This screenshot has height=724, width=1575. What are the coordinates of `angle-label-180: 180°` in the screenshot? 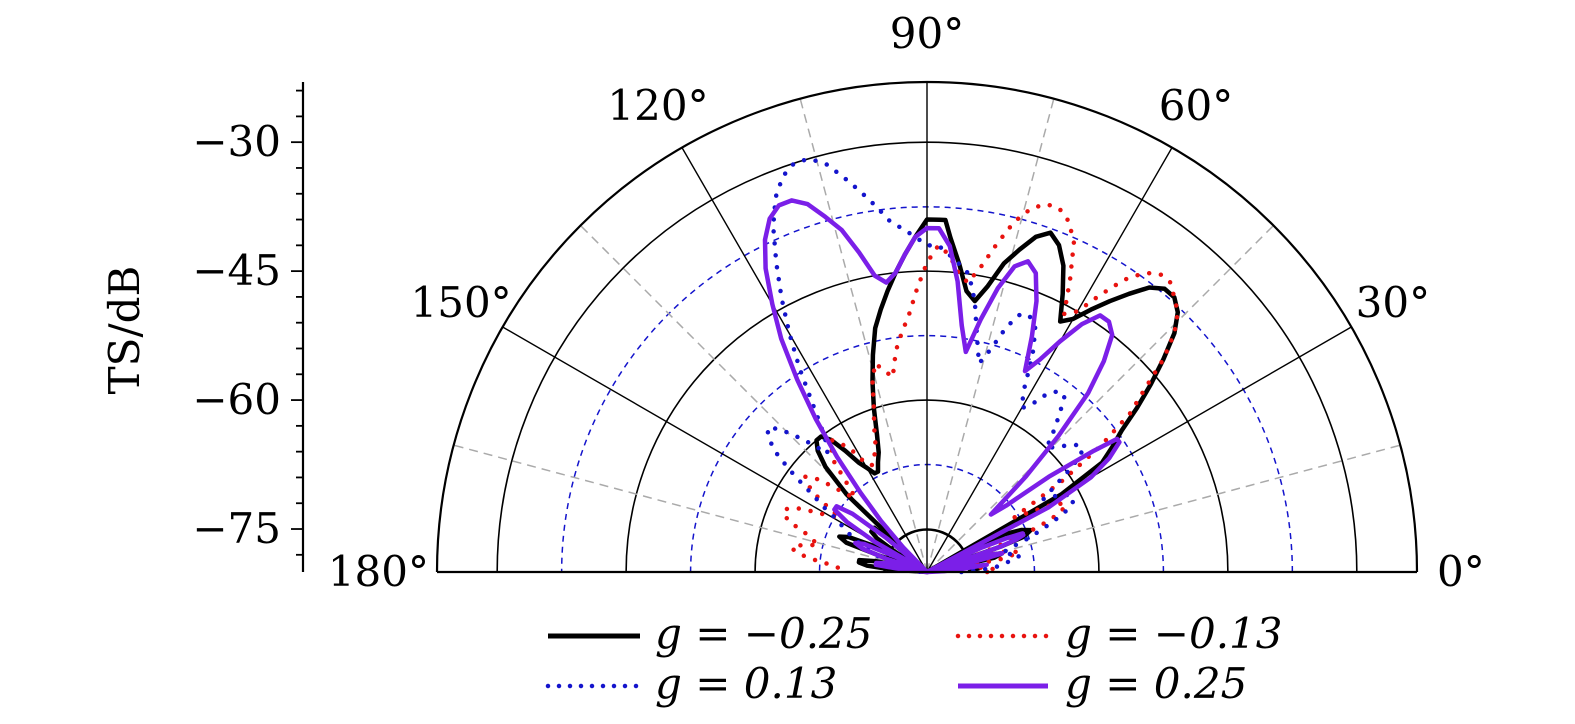 It's located at (378, 571).